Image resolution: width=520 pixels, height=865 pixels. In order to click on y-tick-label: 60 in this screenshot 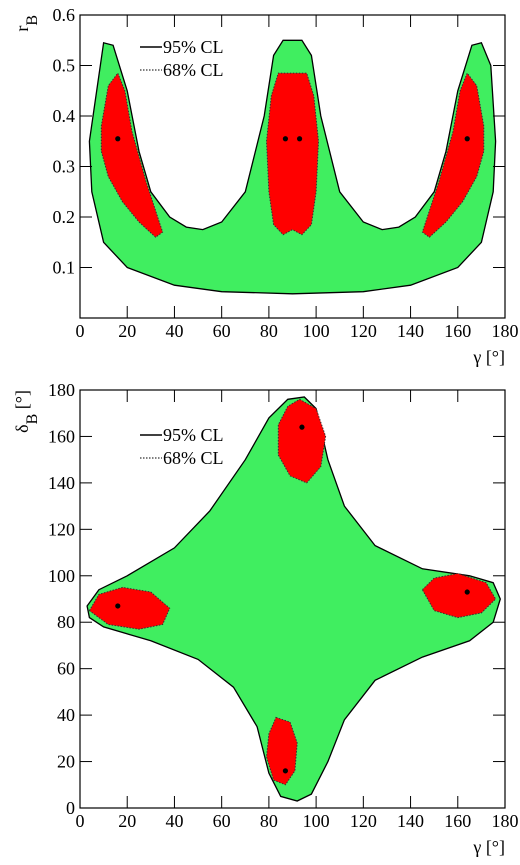, I will do `click(66, 669)`.